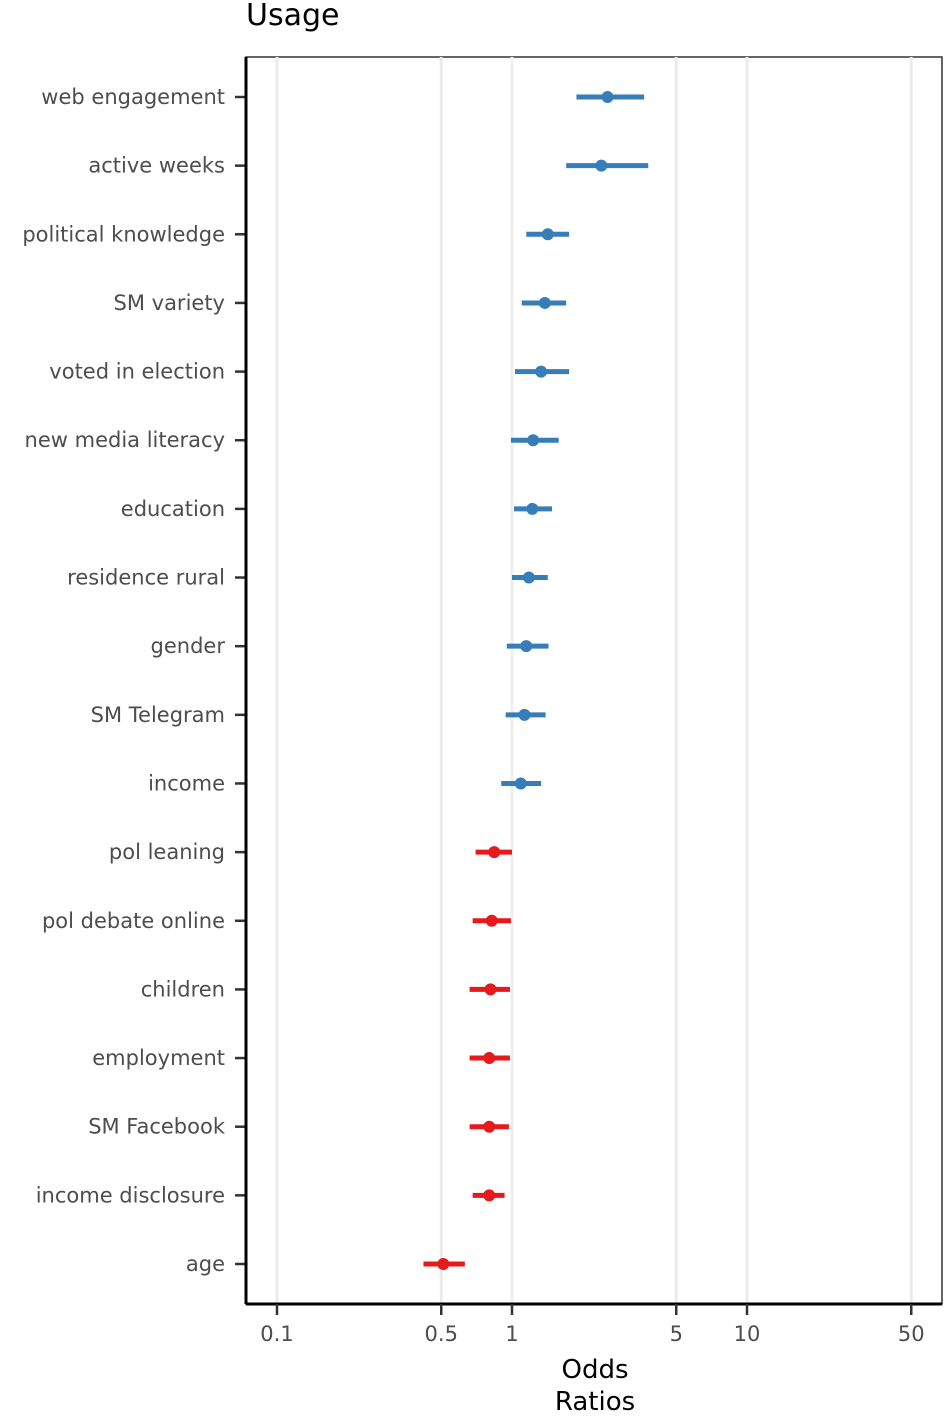 Image resolution: width=944 pixels, height=1417 pixels. I want to click on y-tick-label: pol debate online, so click(133, 921).